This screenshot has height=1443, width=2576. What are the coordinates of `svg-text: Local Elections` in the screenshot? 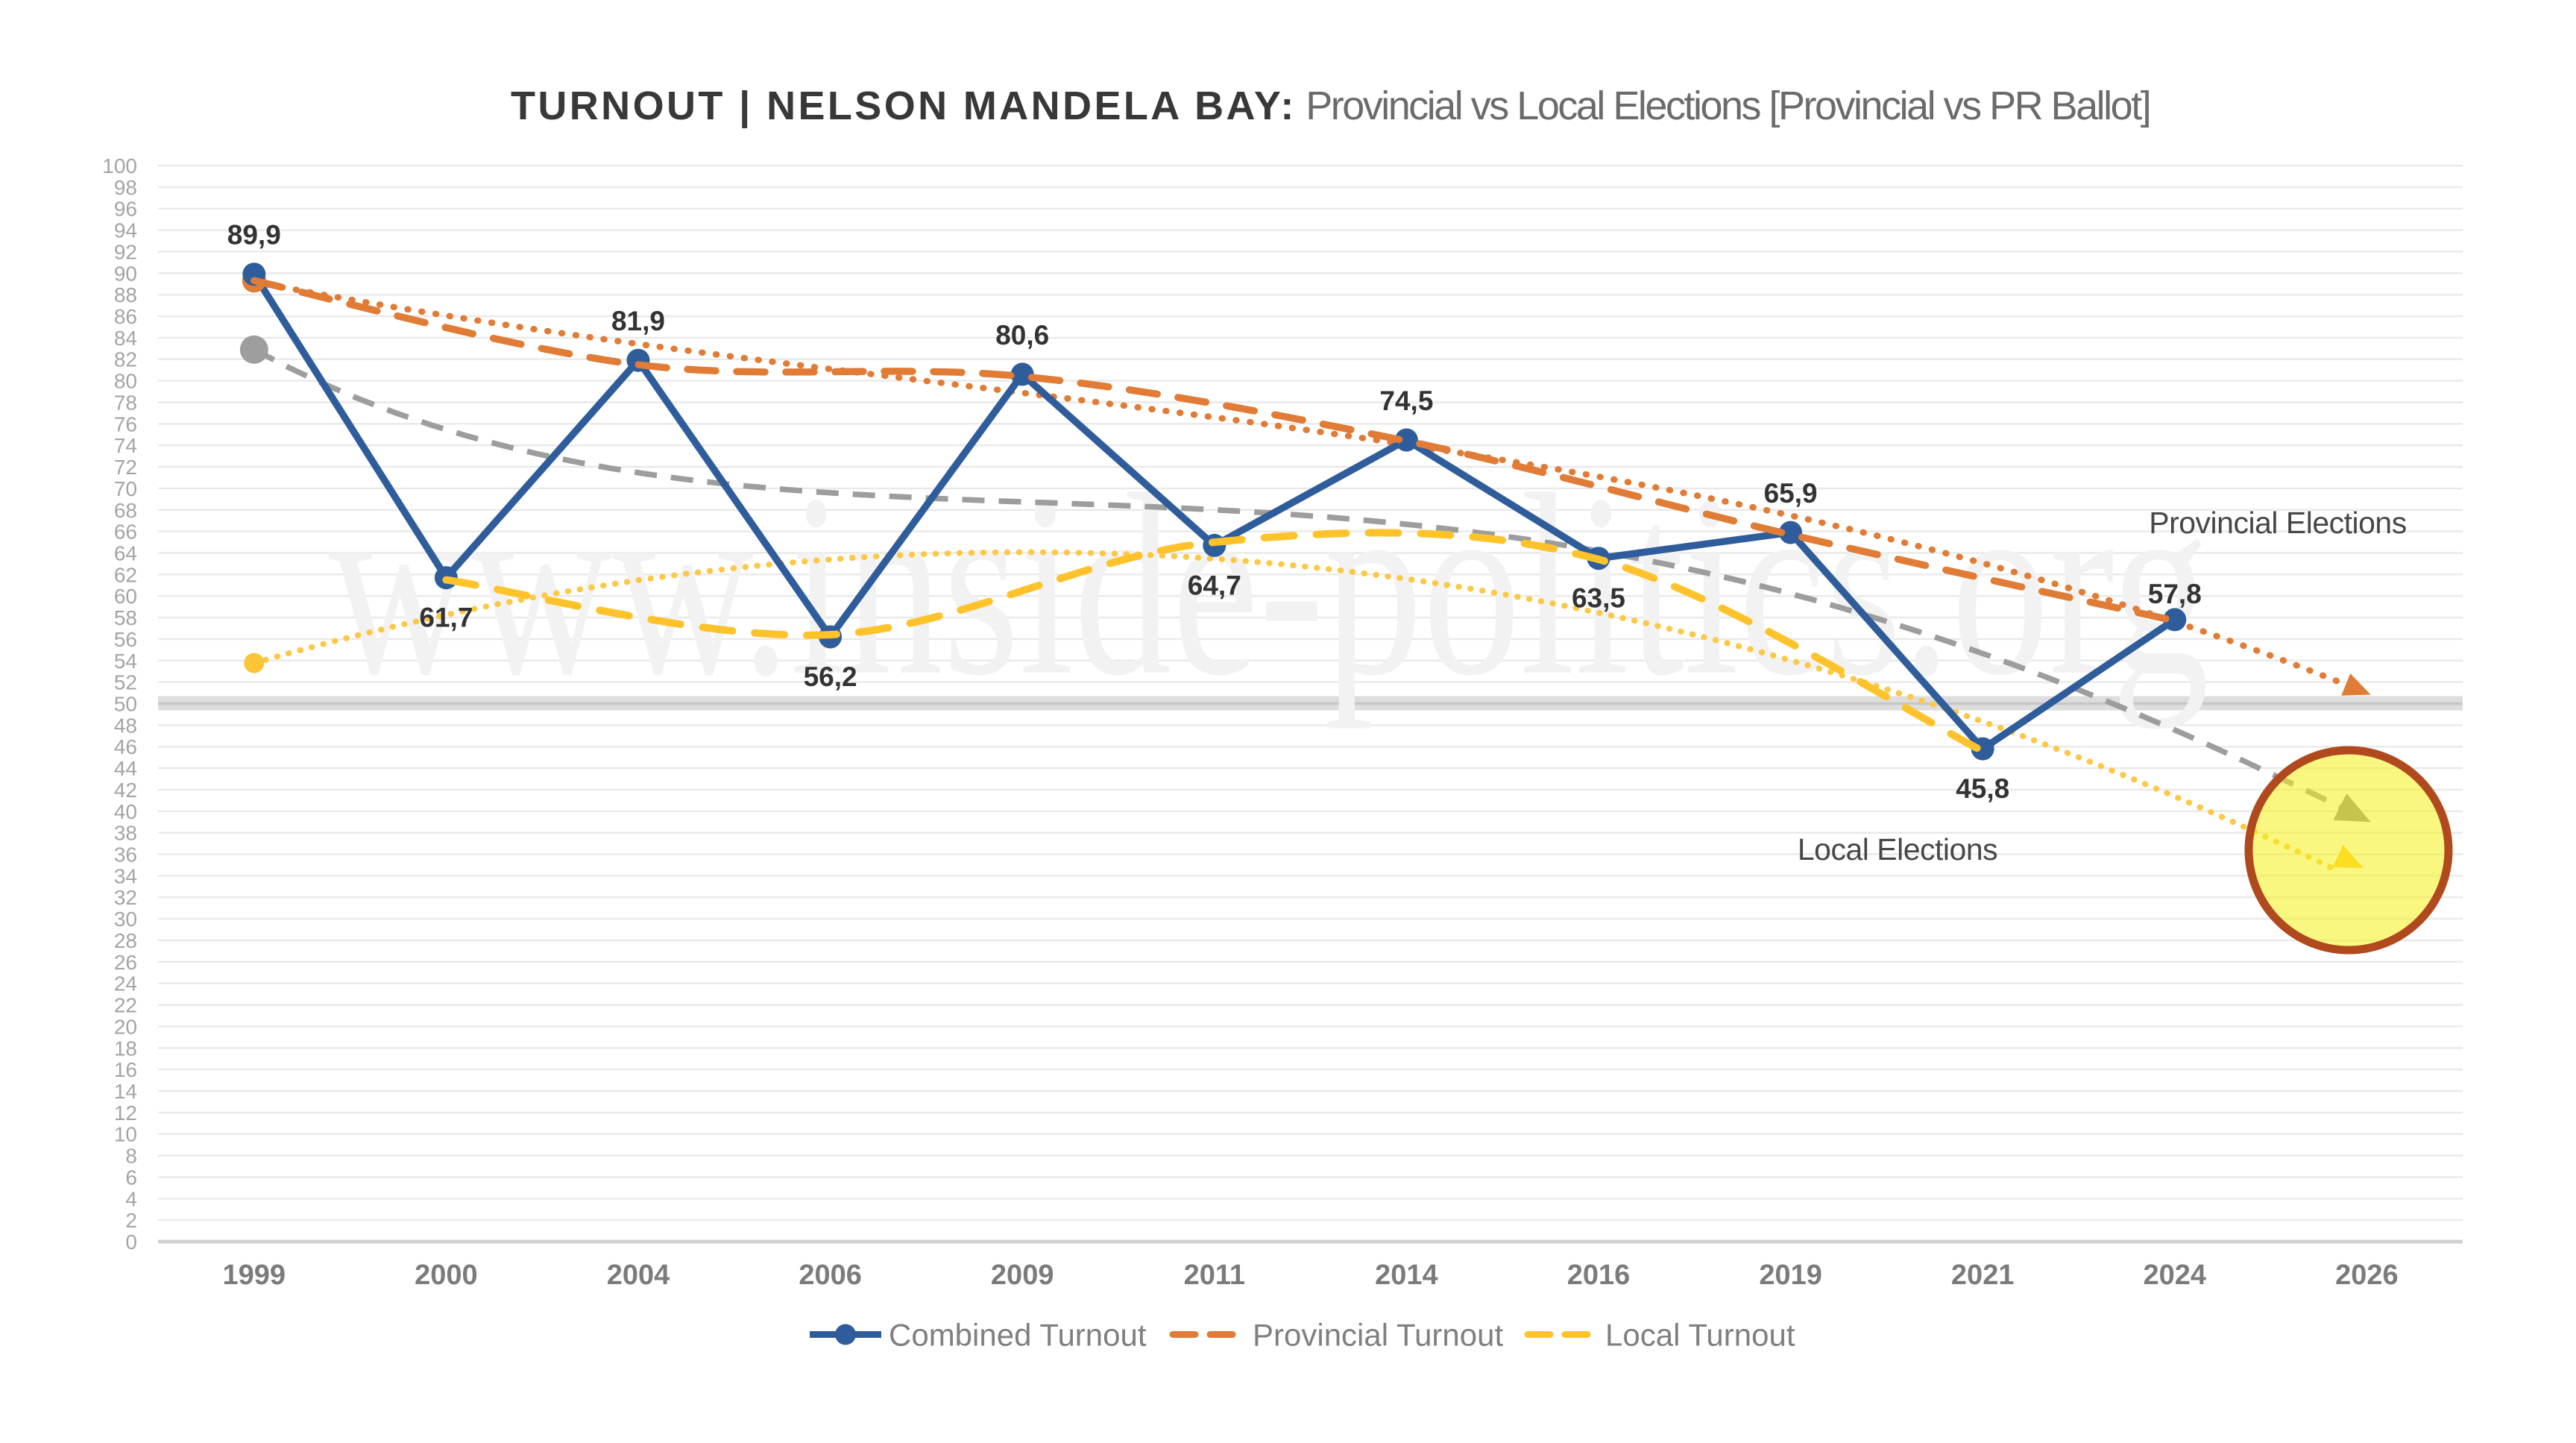 It's located at (1897, 849).